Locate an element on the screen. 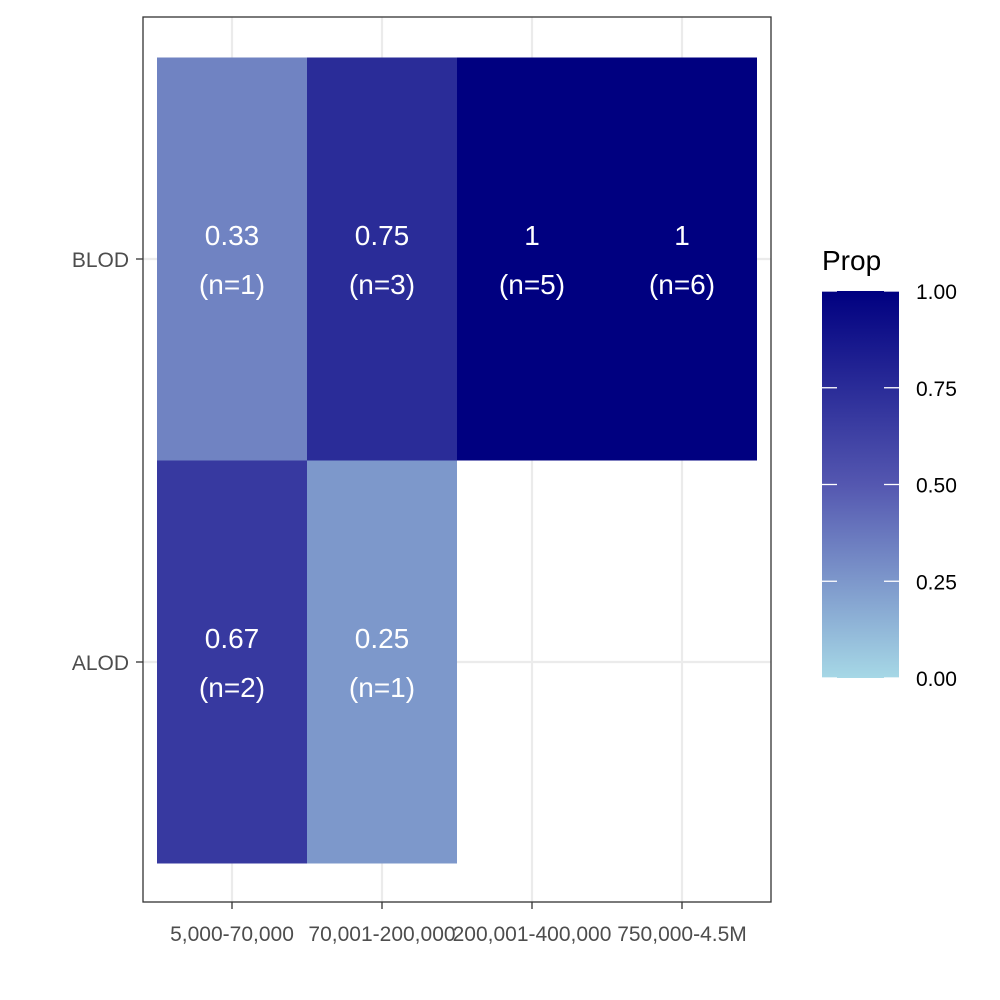 The height and width of the screenshot is (1000, 1000). cell-value-label: 0.33 is located at coordinates (232, 235).